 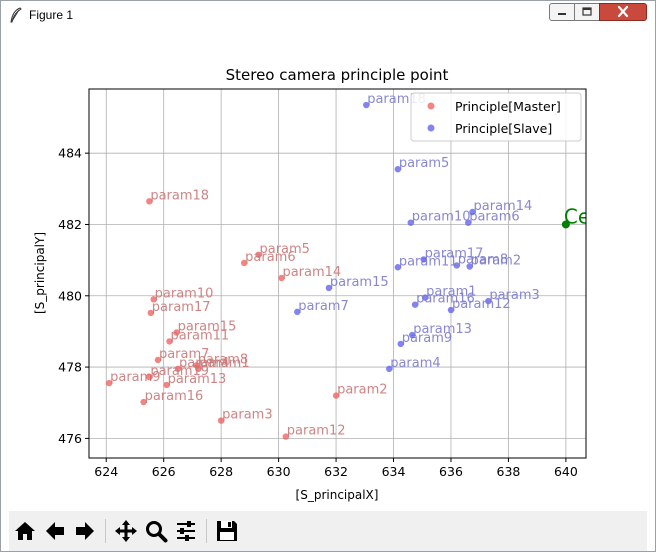 I want to click on minimize-icon, so click(x=562, y=14).